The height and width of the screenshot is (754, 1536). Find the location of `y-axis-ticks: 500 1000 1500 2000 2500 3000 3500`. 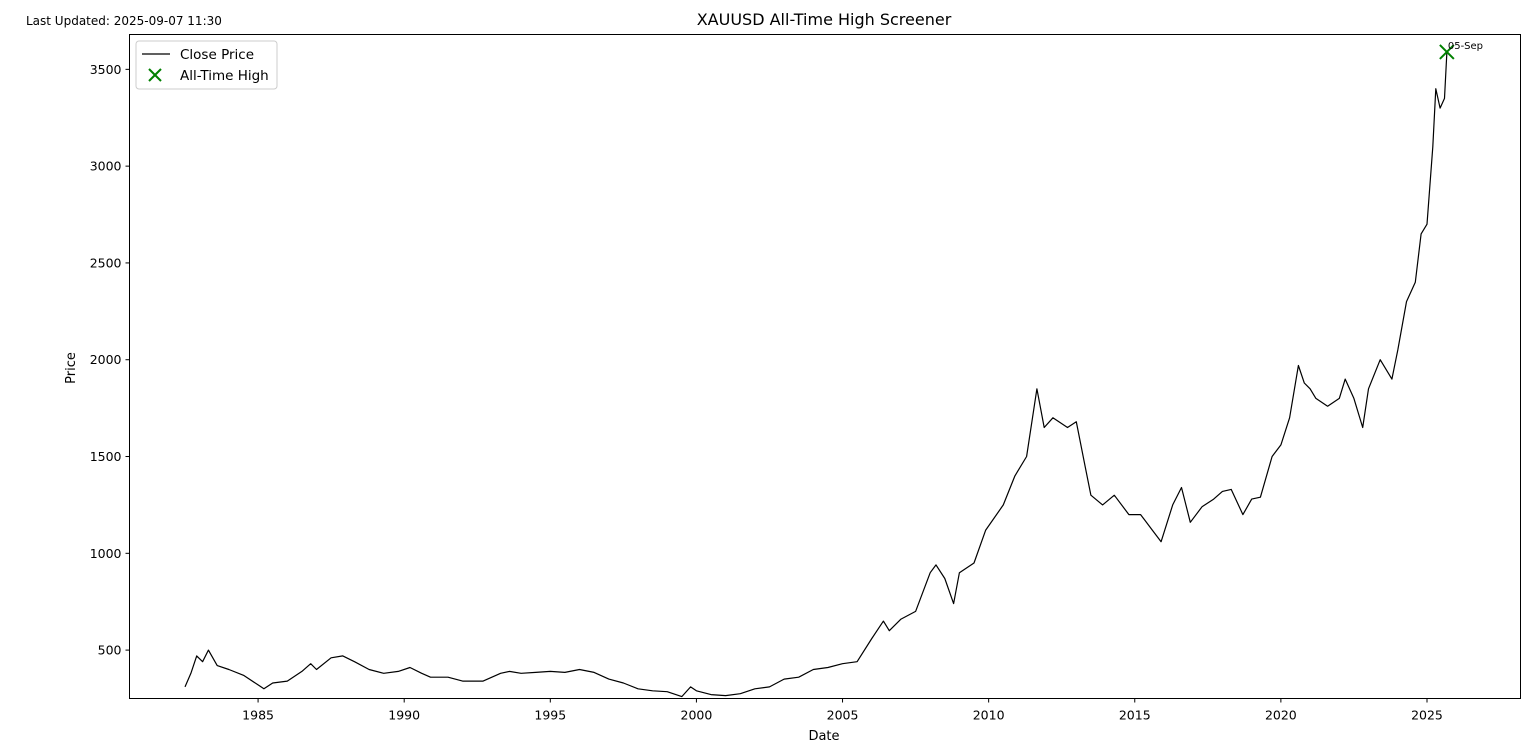

y-axis-ticks: 500 1000 1500 2000 2500 3000 3500 is located at coordinates (110, 360).